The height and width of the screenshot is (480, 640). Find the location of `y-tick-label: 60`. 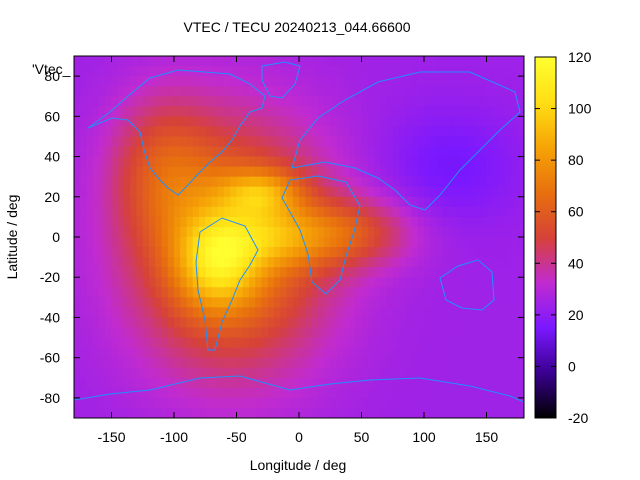

y-tick-label: 60 is located at coordinates (52, 116).